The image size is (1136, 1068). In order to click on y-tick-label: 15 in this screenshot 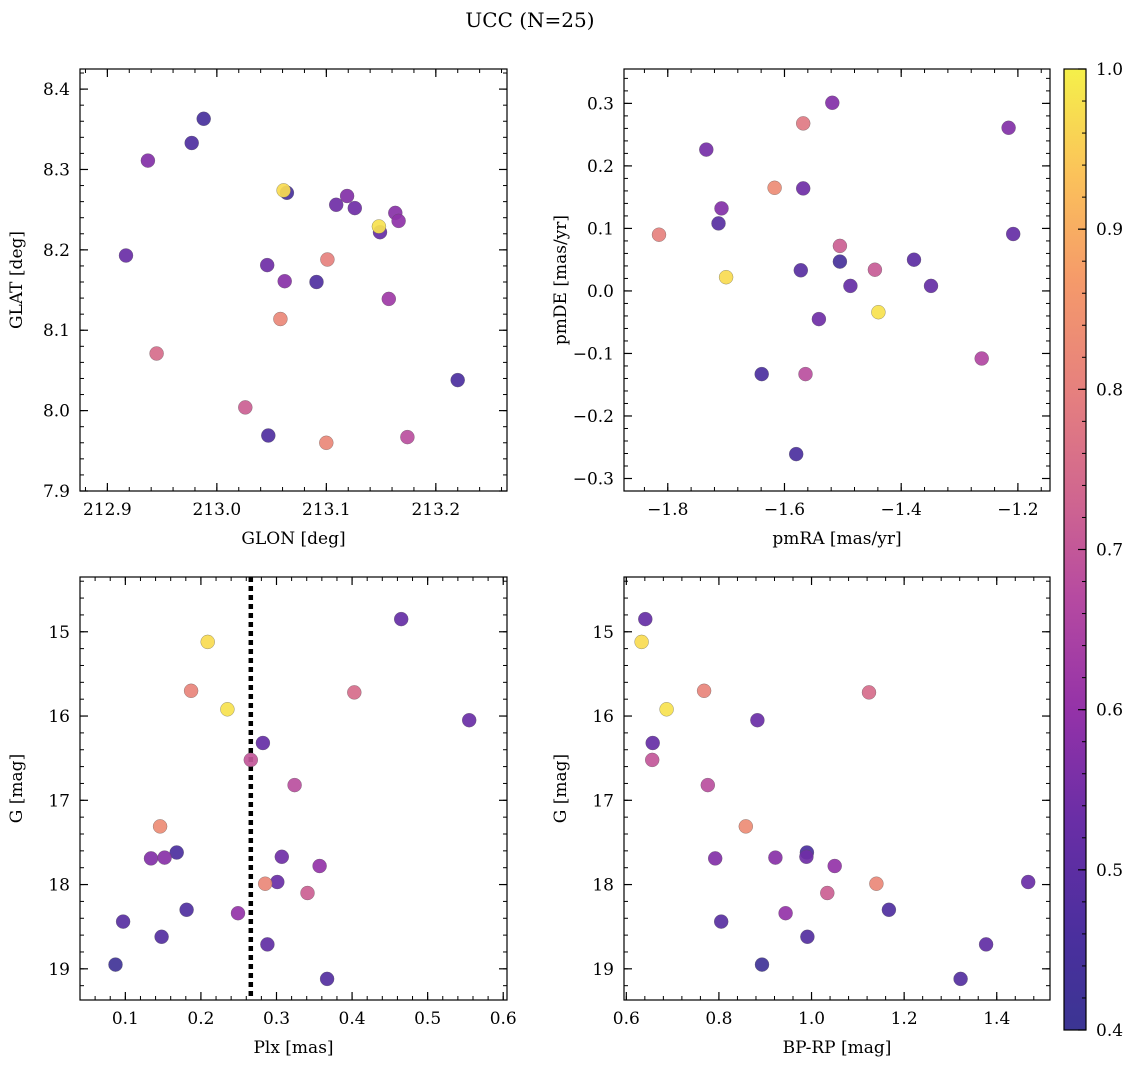, I will do `click(59, 633)`.